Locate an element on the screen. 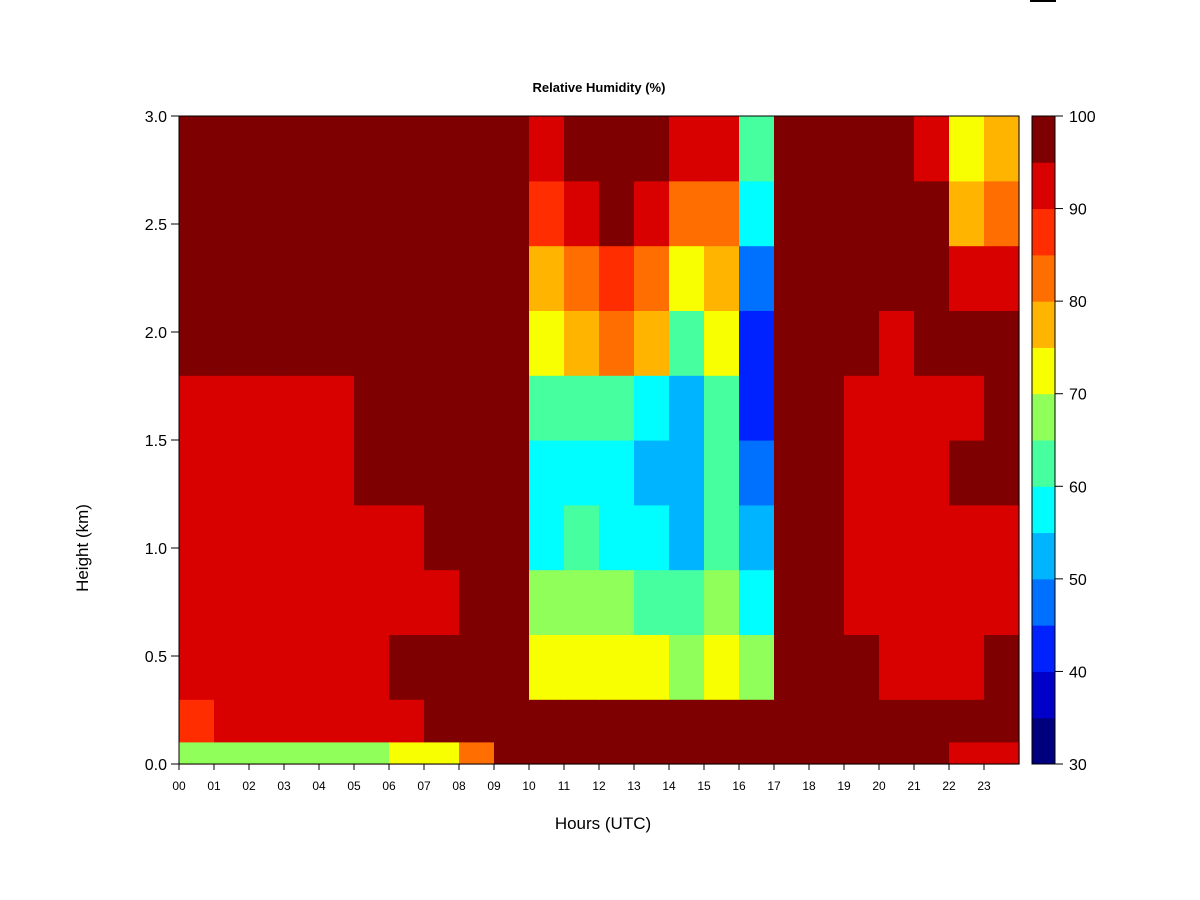 The width and height of the screenshot is (1200, 900). y-tick-label: 2.5 is located at coordinates (156, 225).